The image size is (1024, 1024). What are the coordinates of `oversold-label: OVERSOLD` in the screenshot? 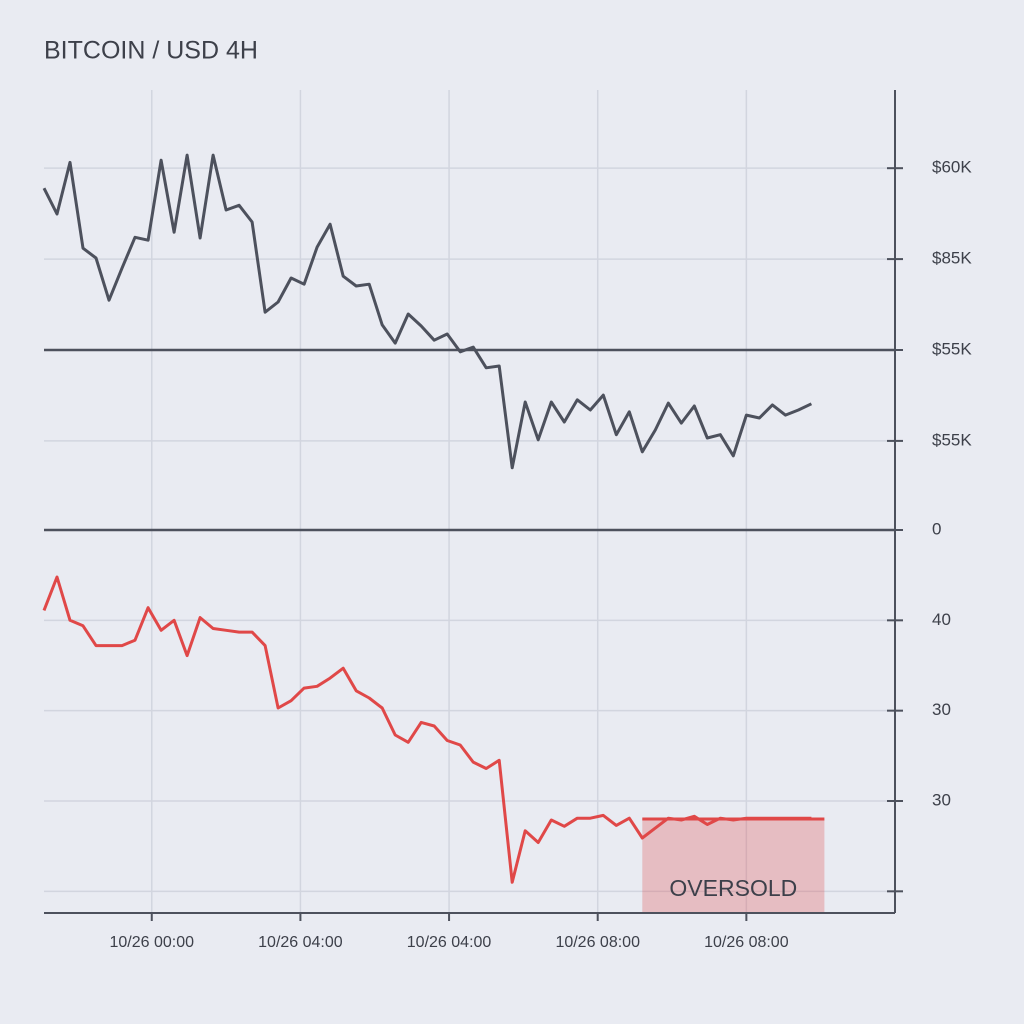 It's located at (733, 888).